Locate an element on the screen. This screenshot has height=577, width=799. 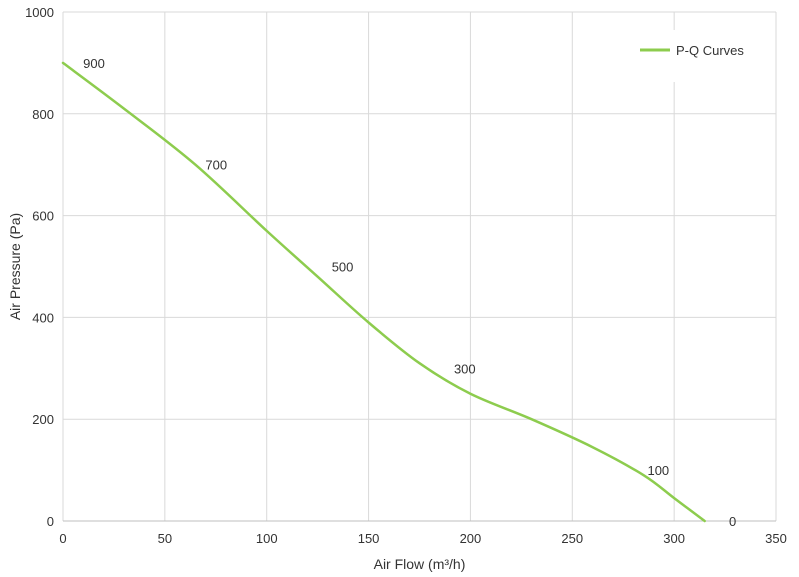
y-tick-label: 400 is located at coordinates (43, 317).